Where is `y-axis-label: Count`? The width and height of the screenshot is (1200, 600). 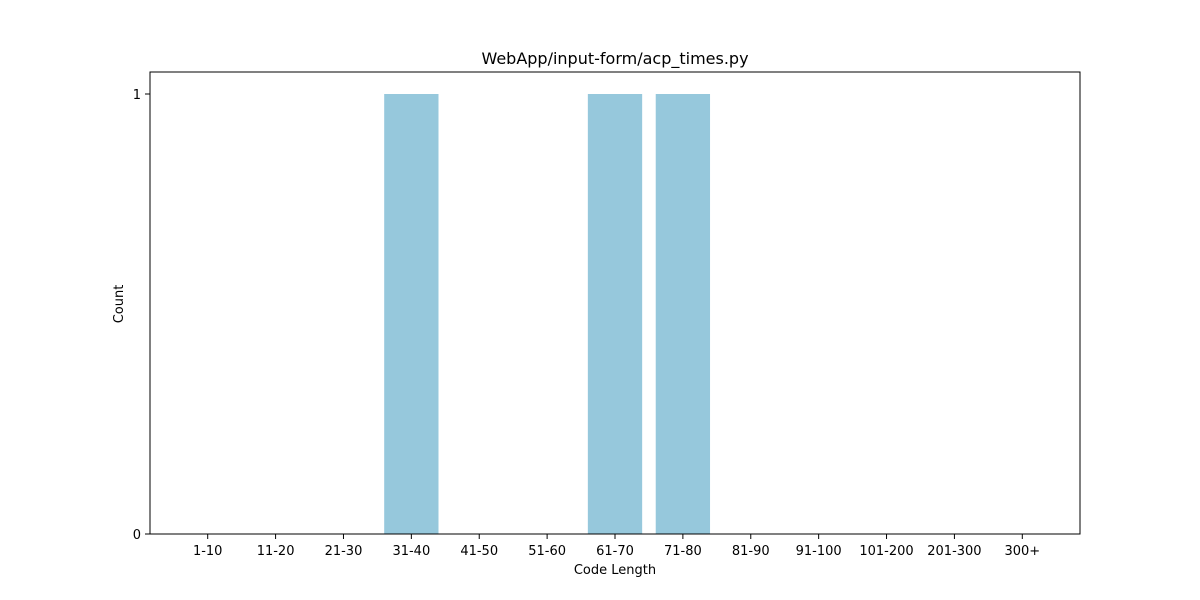
y-axis-label: Count is located at coordinates (119, 304).